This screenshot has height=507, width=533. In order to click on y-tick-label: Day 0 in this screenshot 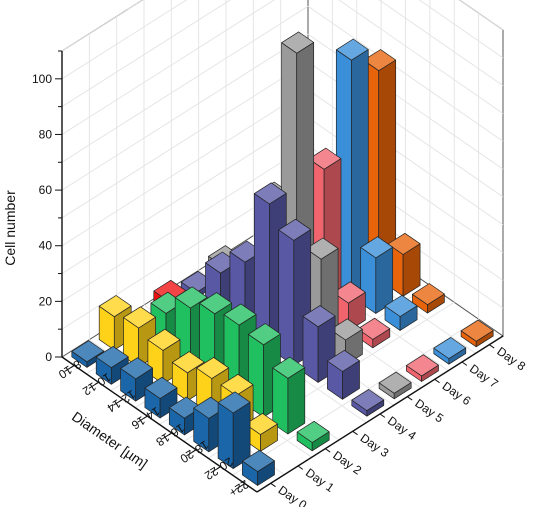, I will do `click(293, 495)`.